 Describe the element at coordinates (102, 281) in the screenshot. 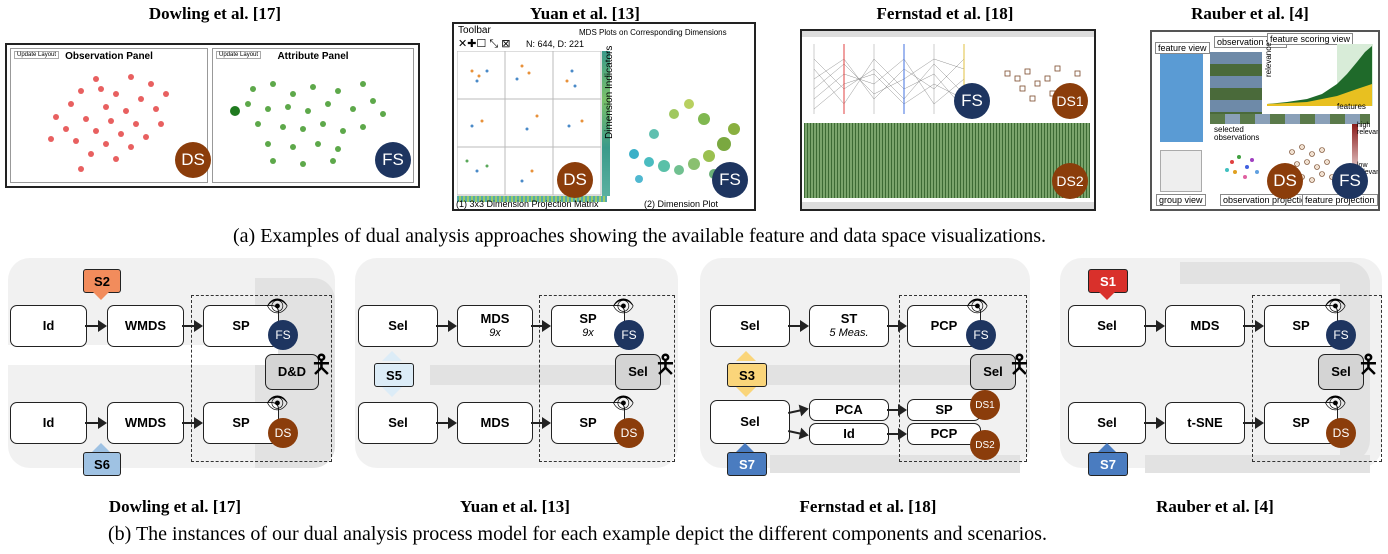

I see `d1-scenario-s2: S2` at that location.